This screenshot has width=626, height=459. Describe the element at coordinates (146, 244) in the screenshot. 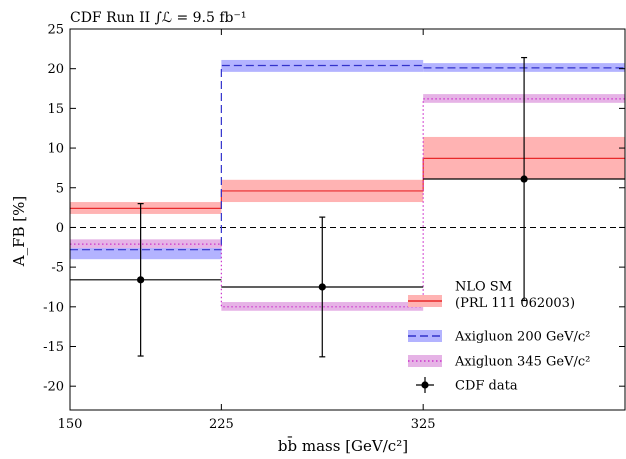

I see `band-s2-bin0` at that location.